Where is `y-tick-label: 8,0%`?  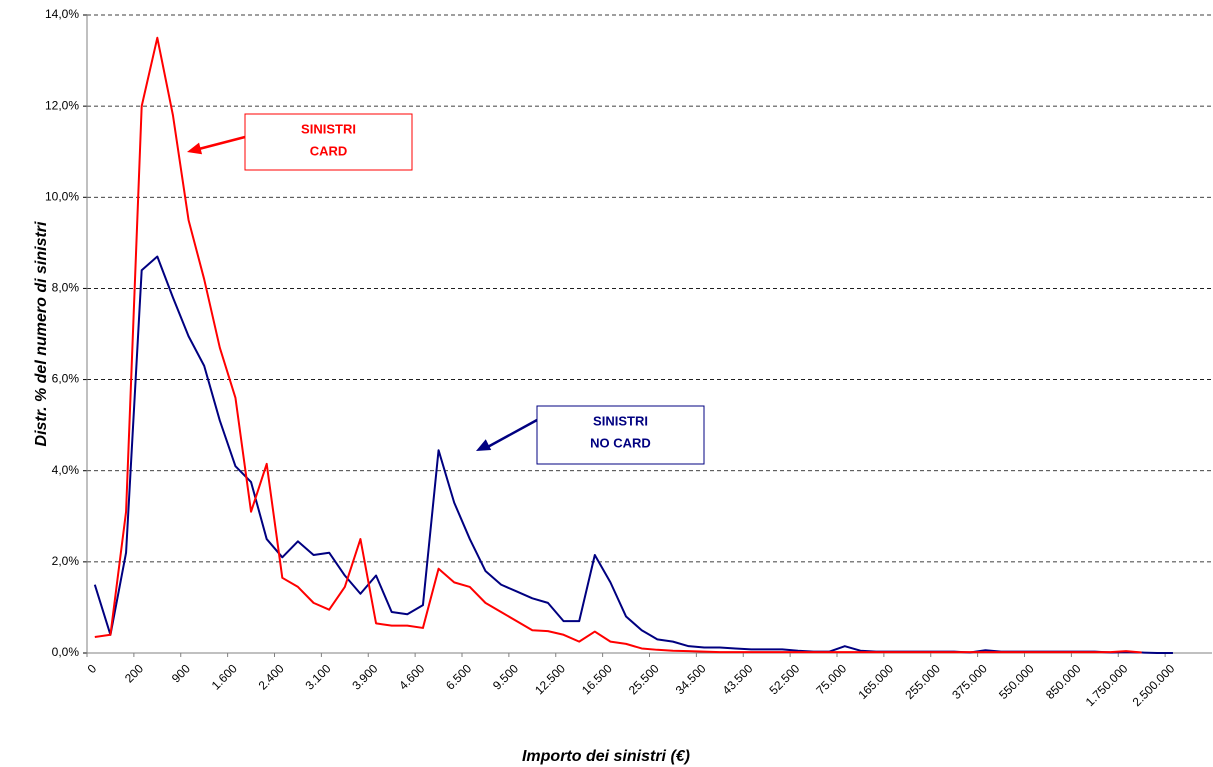 y-tick-label: 8,0% is located at coordinates (66, 288).